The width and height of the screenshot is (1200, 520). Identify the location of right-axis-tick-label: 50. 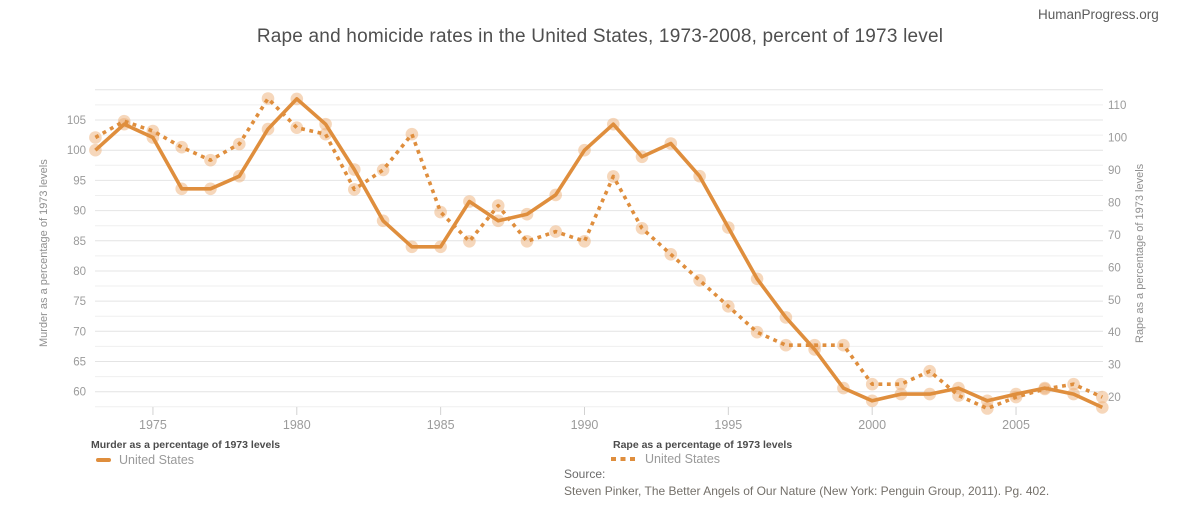
(1114, 301).